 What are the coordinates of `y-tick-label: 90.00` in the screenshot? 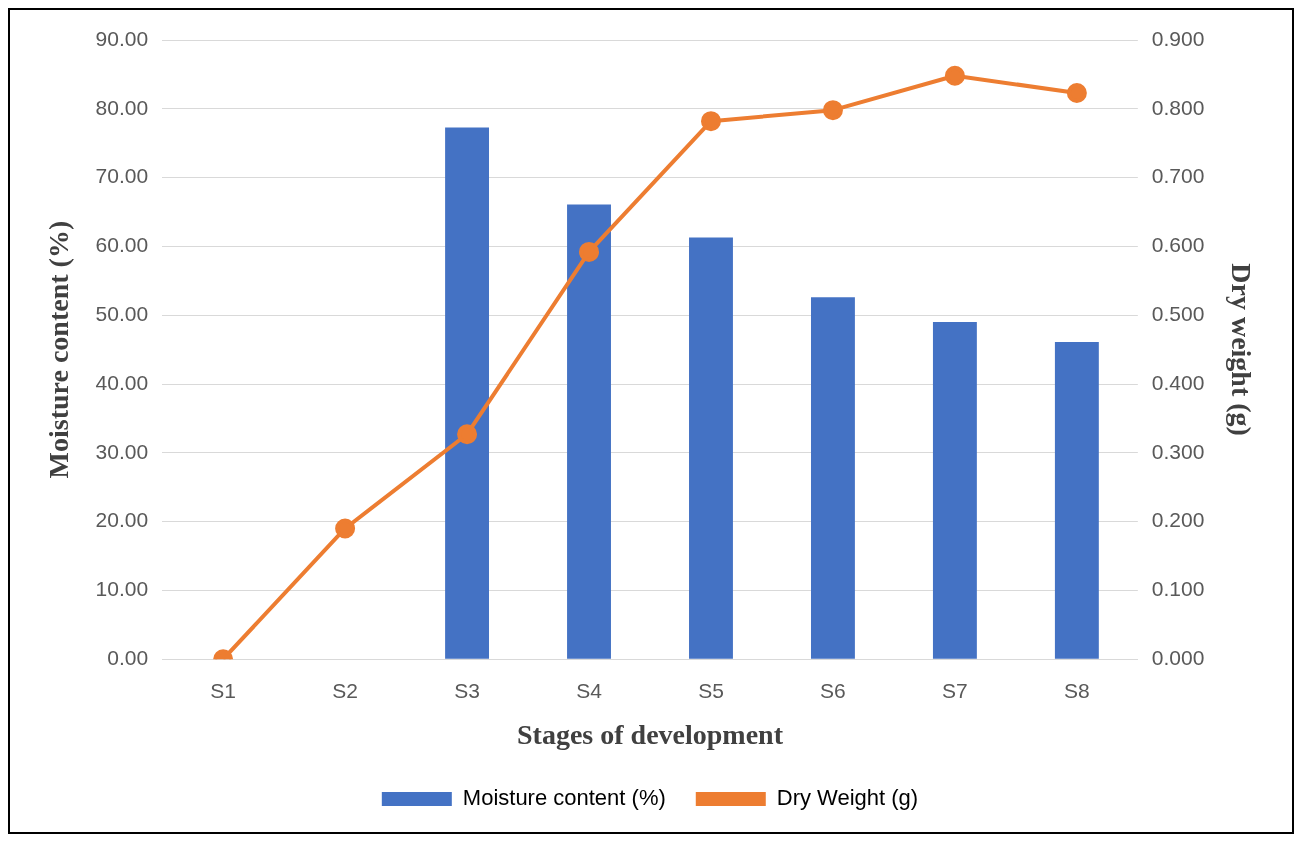 It's located at (122, 38).